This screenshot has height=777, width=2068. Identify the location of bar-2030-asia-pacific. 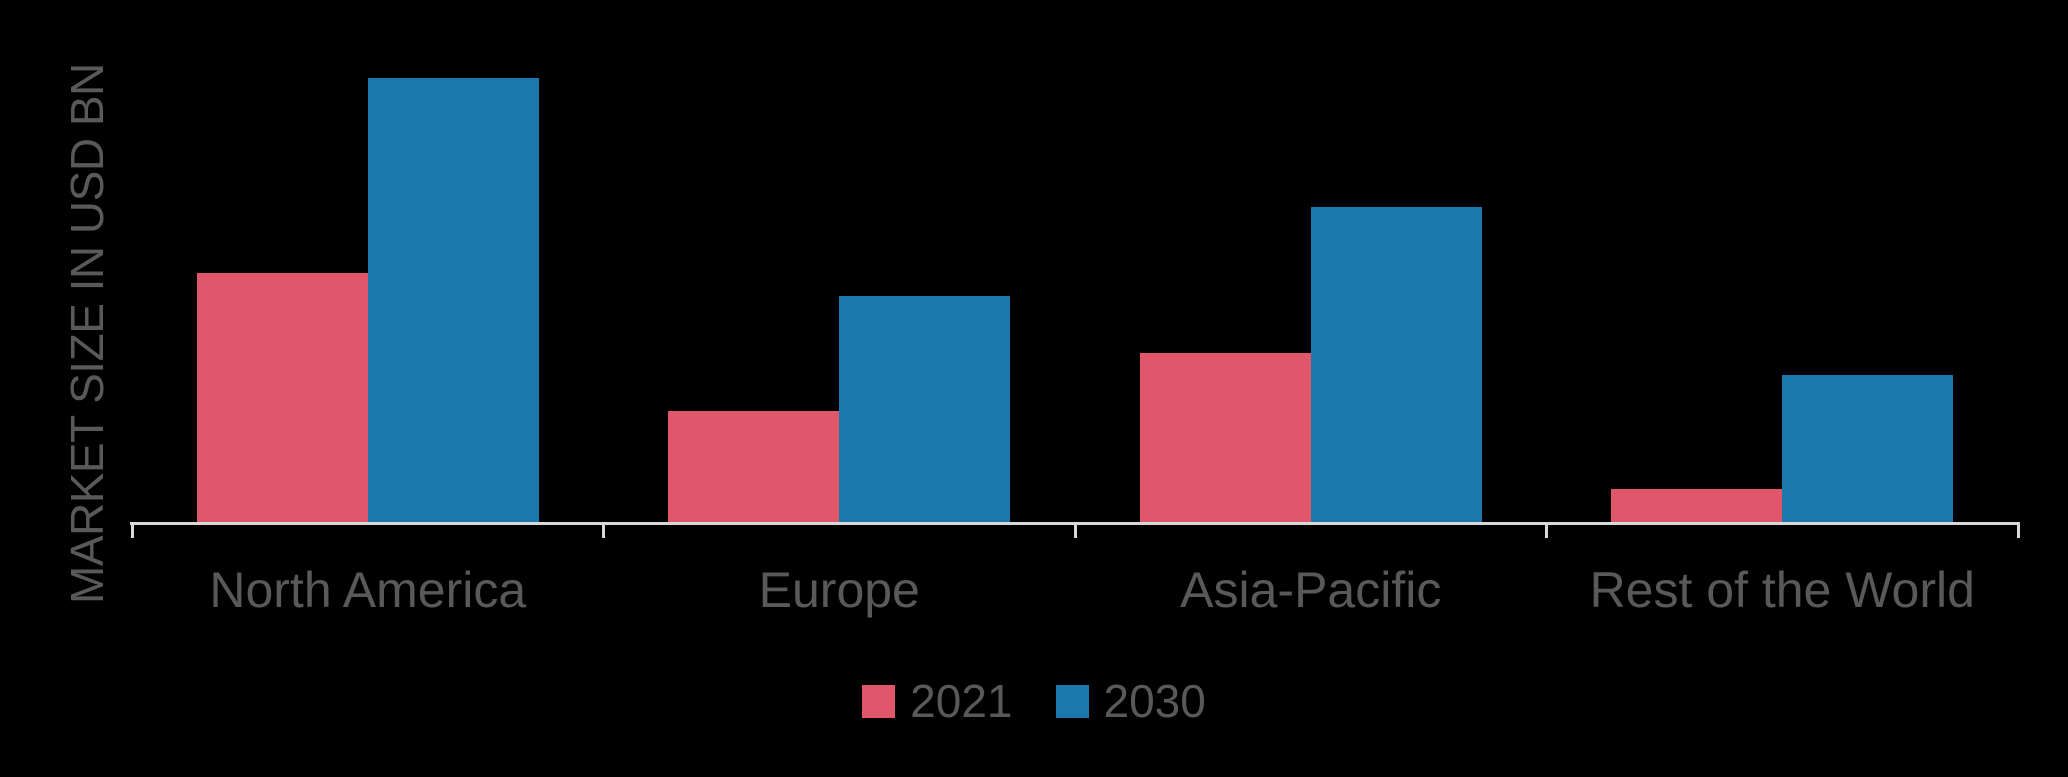
(1396, 364).